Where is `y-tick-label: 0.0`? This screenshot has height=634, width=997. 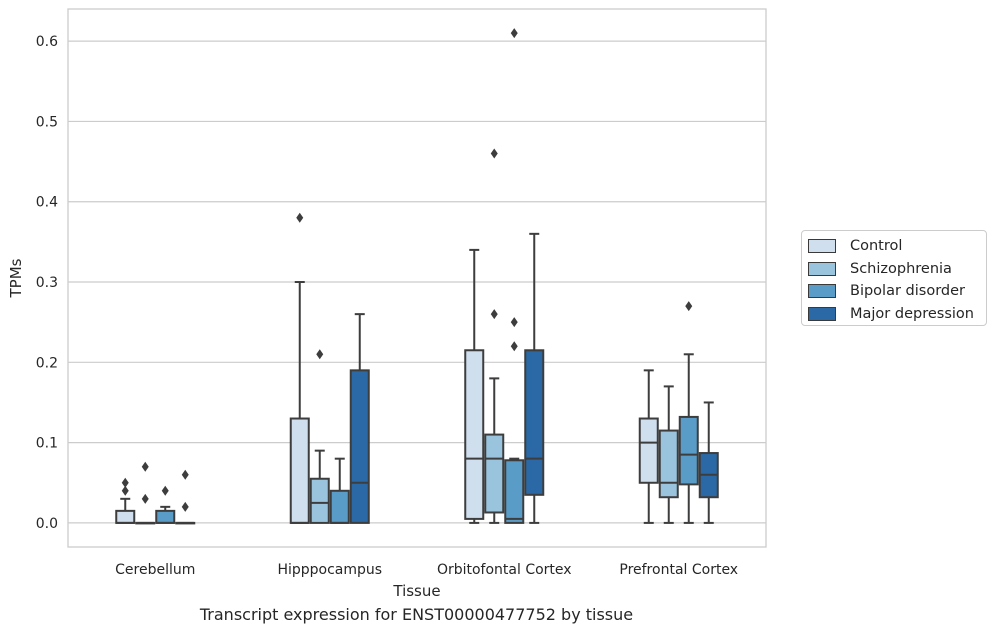
y-tick-label: 0.0 is located at coordinates (47, 524).